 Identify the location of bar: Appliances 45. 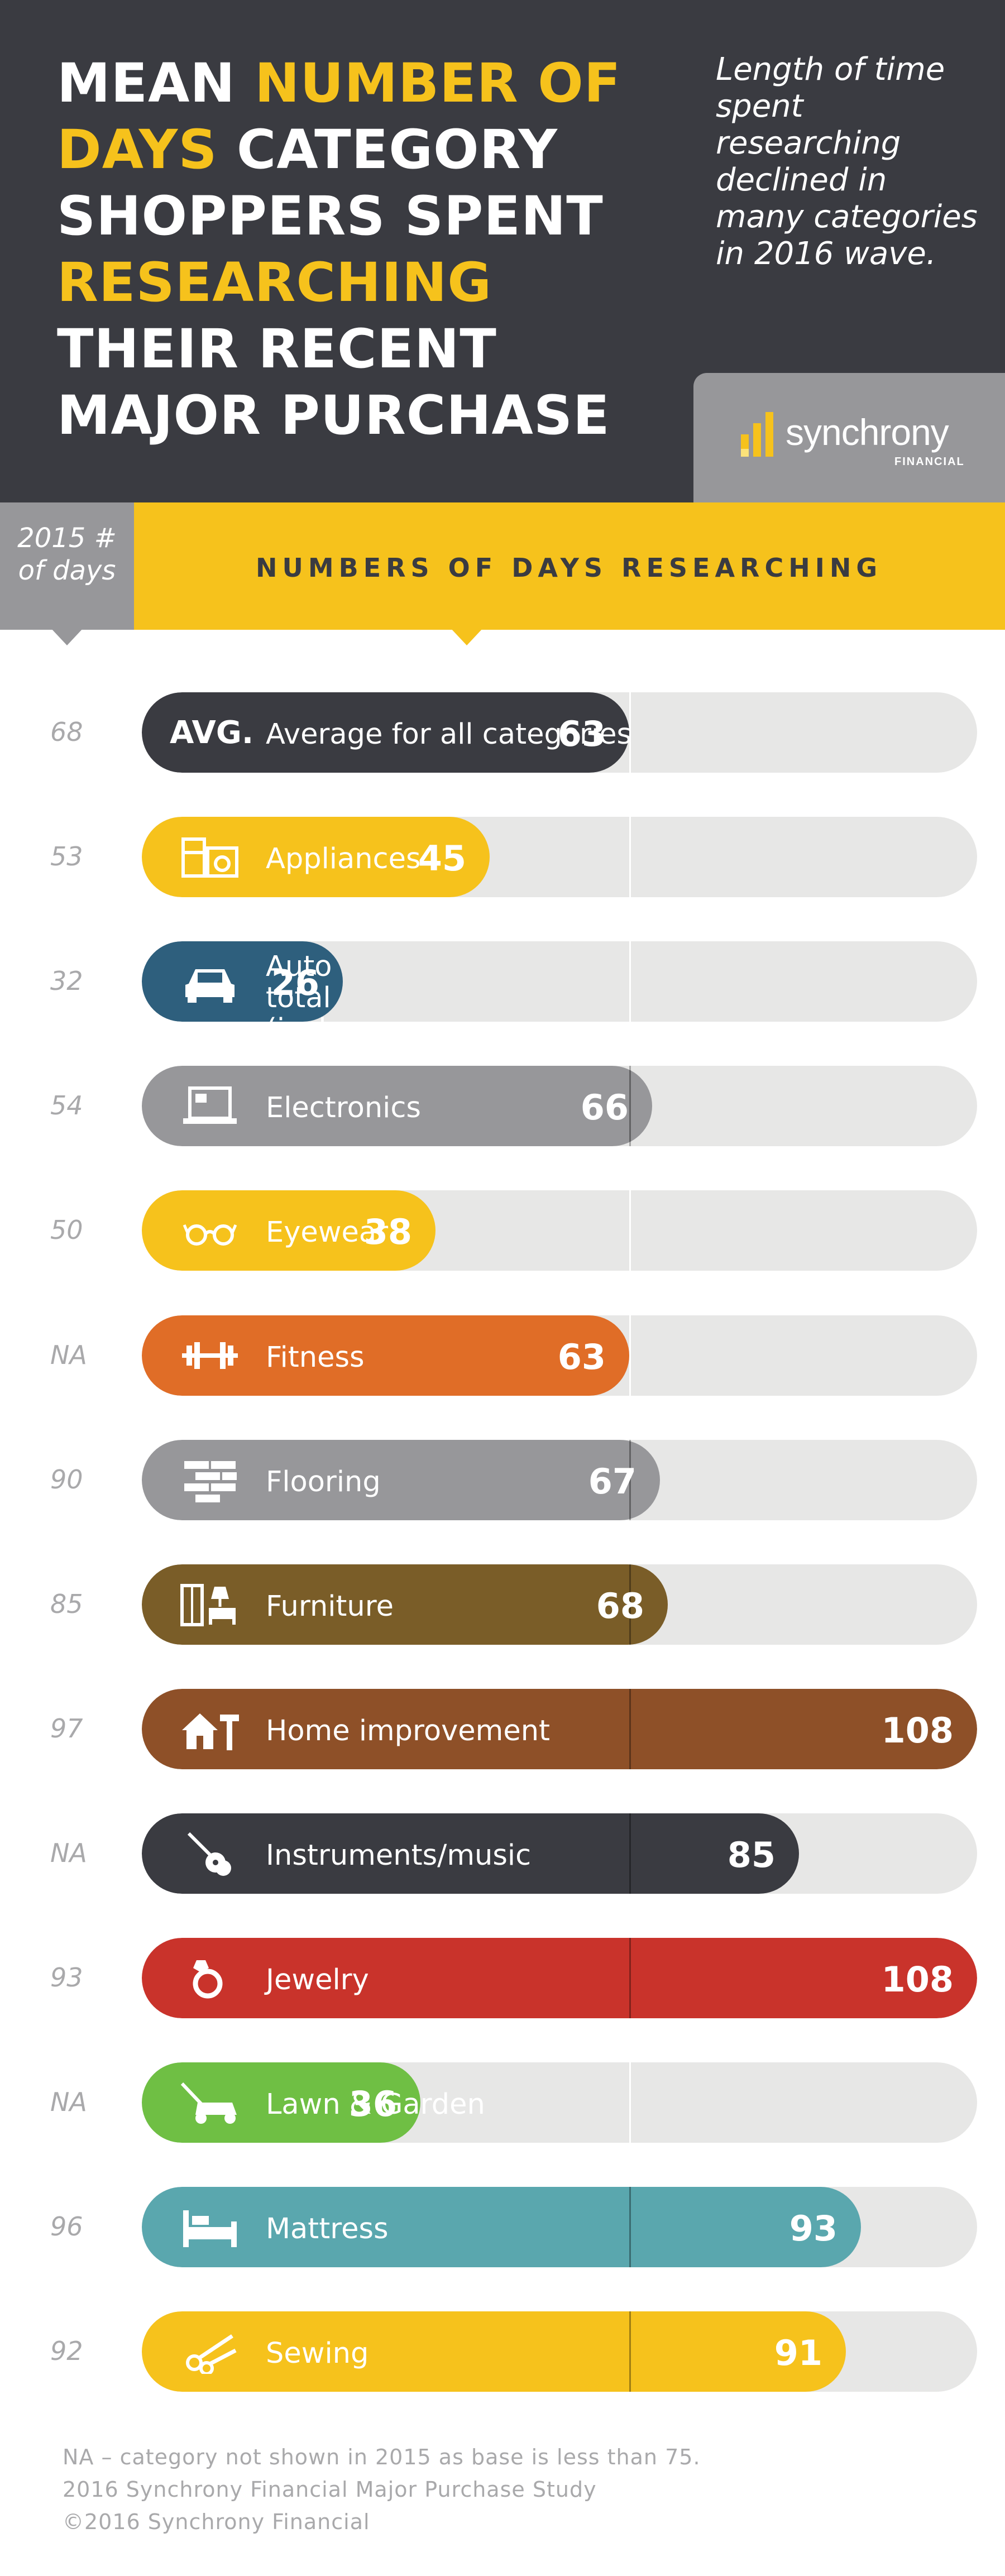
(316, 857).